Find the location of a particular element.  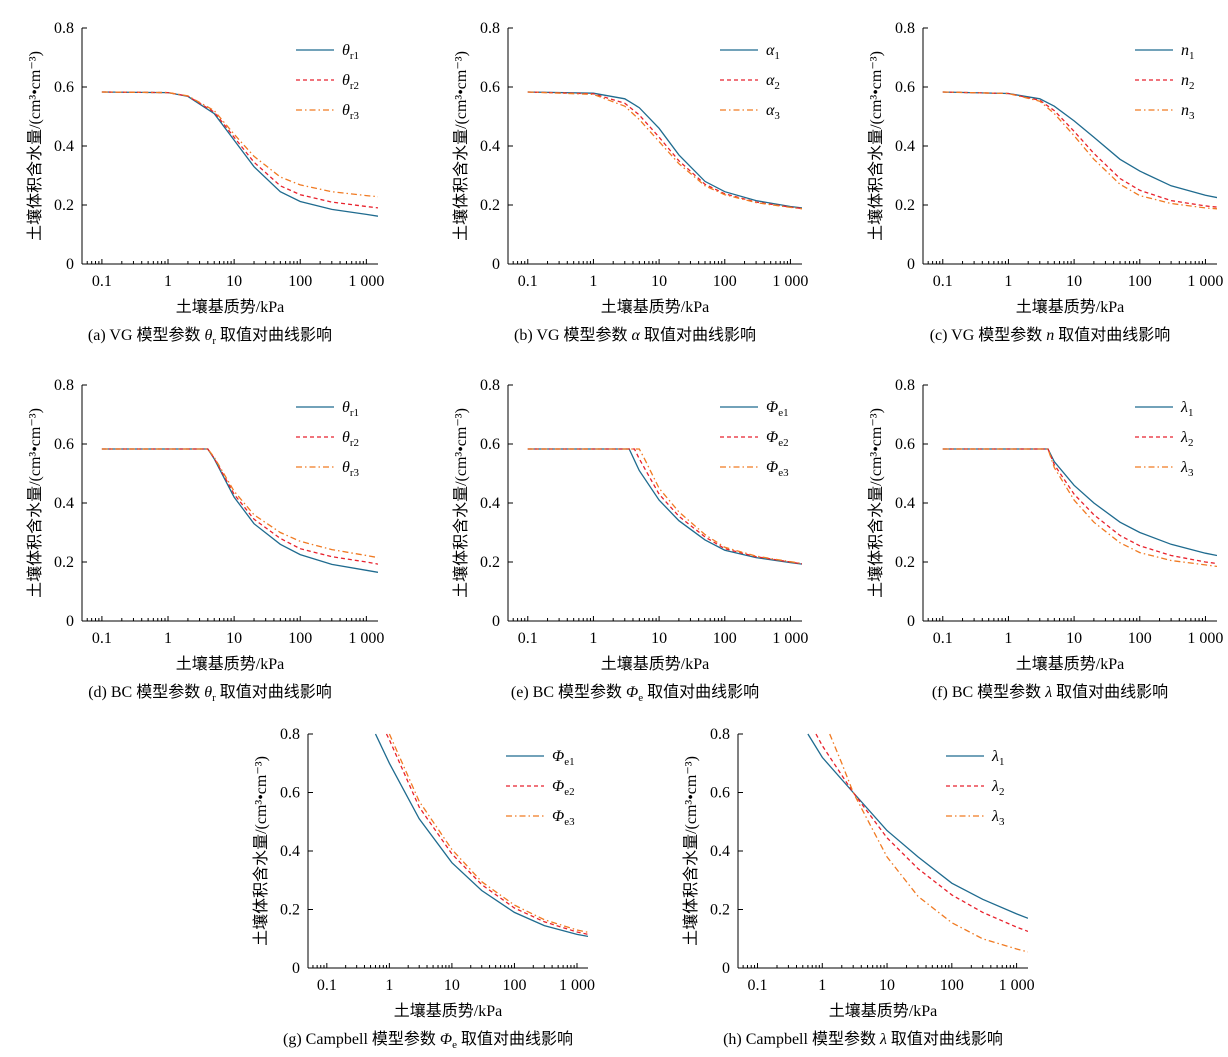

legend-label-1: Φe1 is located at coordinates (563, 758).